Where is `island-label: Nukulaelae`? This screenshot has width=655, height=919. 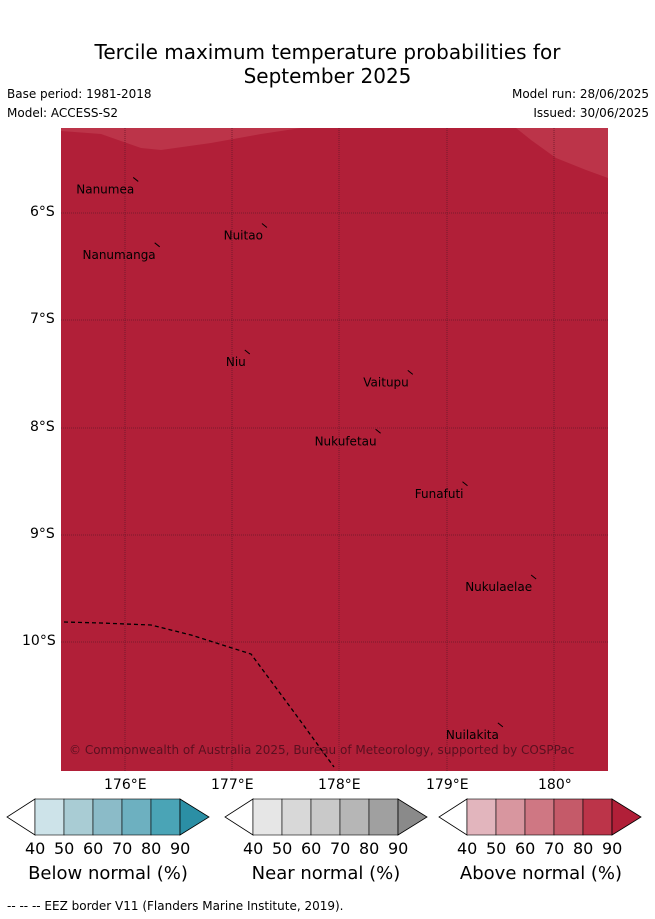 island-label: Nukulaelae is located at coordinates (498, 587).